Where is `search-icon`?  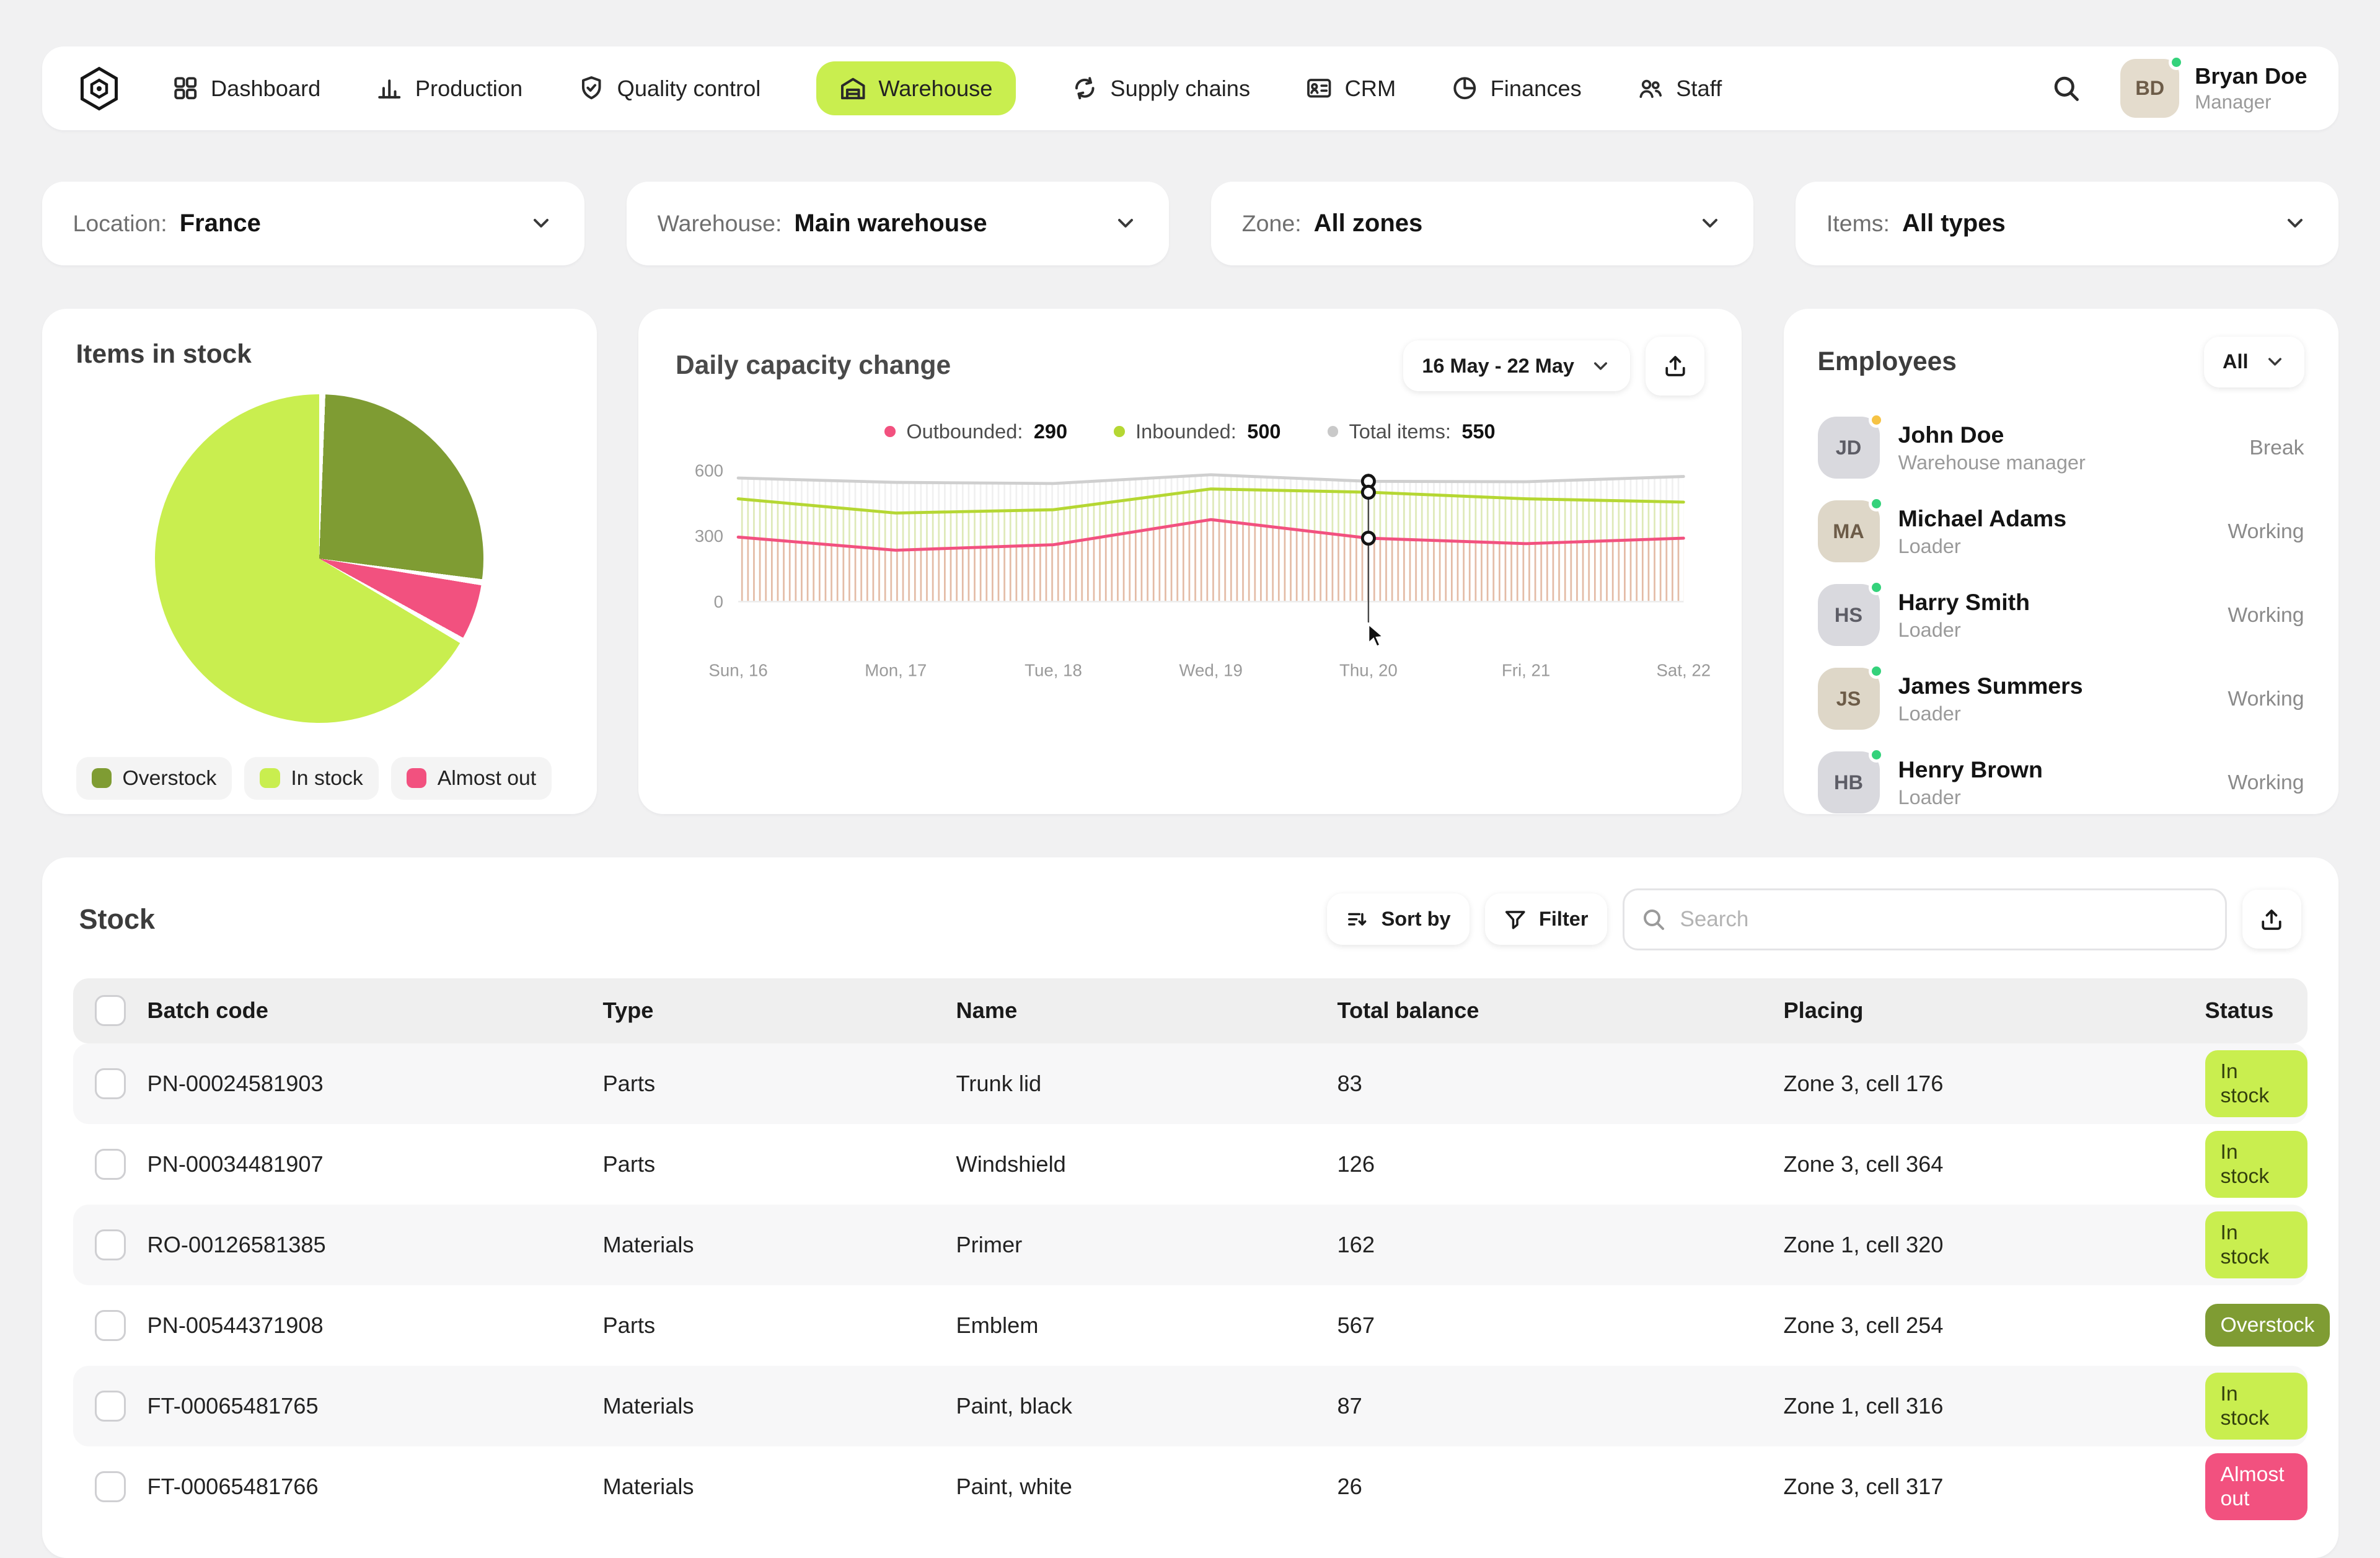
search-icon is located at coordinates (2066, 88).